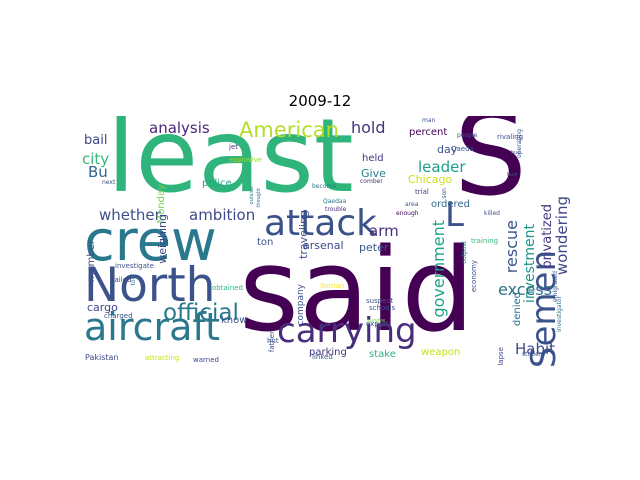  Describe the element at coordinates (357, 291) in the screenshot. I see `cloud-word: said` at that location.